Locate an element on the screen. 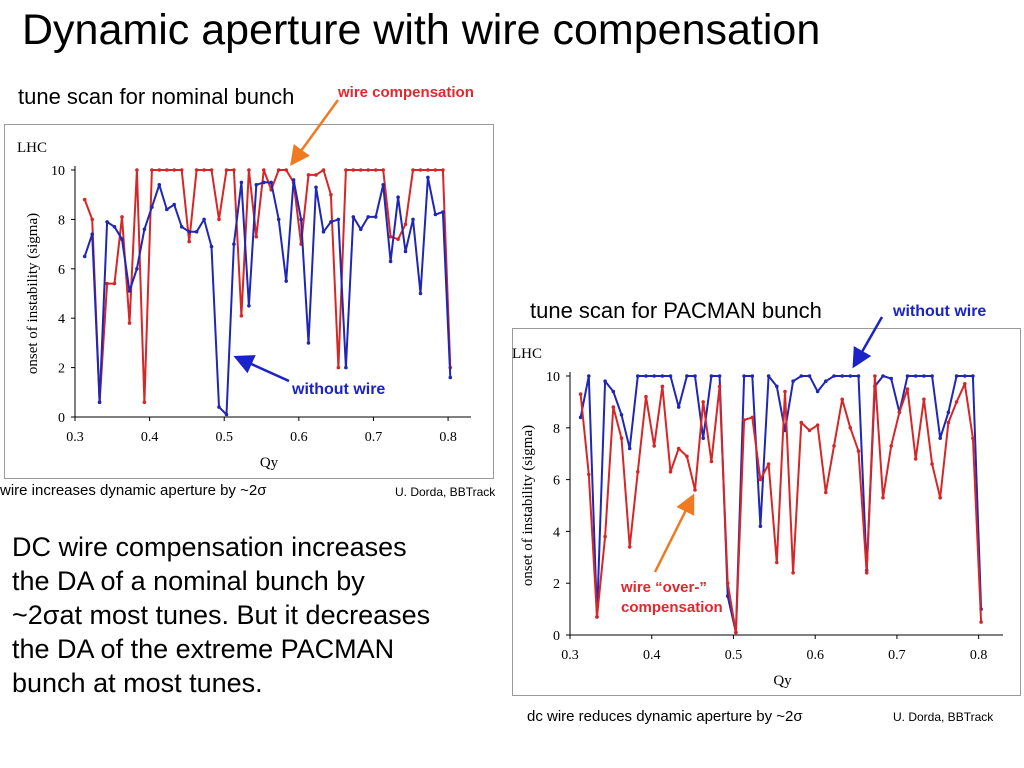  left-credit: U. Dorda, BBTrack is located at coordinates (445, 492).